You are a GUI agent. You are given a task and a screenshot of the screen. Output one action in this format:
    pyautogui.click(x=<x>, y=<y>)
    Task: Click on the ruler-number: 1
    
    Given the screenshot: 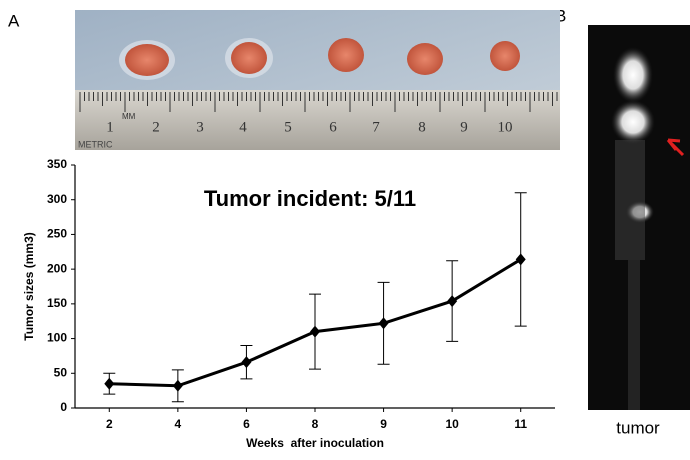 What is the action you would take?
    pyautogui.click(x=110, y=127)
    